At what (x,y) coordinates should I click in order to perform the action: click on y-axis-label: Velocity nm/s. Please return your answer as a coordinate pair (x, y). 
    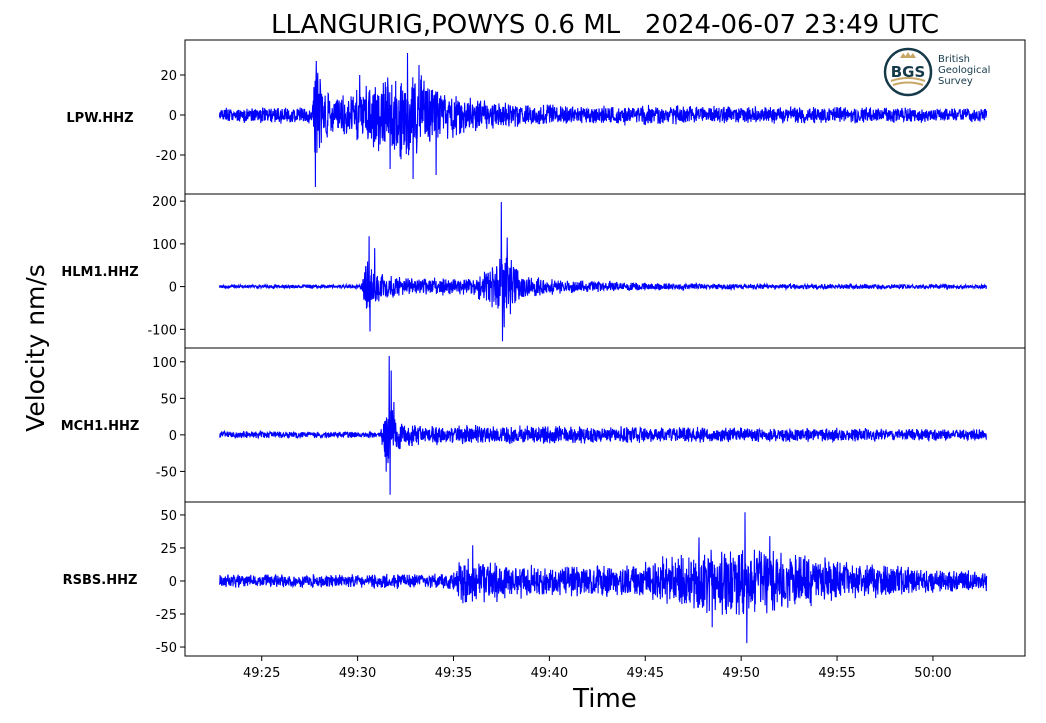
    Looking at the image, I should click on (35, 348).